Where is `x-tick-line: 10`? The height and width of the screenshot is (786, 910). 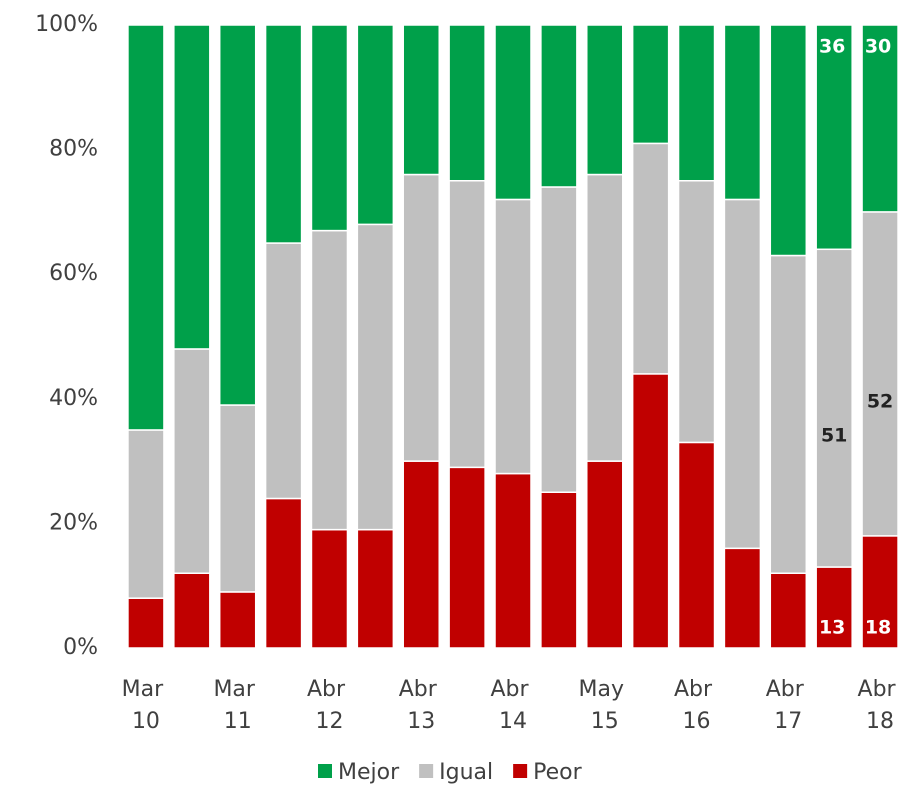
x-tick-line: 10 is located at coordinates (146, 721).